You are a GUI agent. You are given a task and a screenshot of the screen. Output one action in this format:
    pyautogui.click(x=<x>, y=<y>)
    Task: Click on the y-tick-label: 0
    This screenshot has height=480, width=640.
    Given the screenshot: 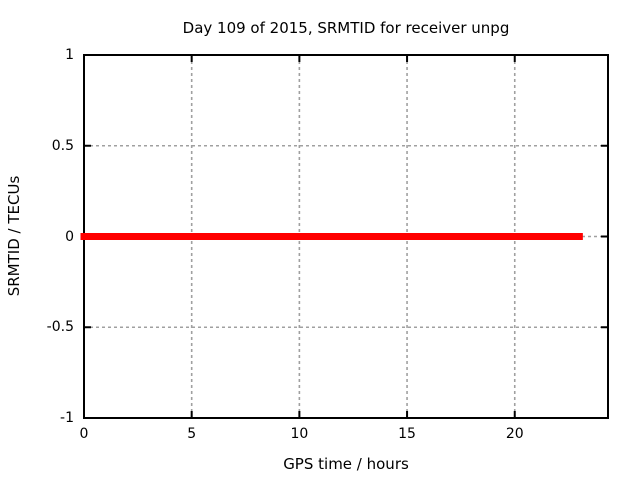 What is the action you would take?
    pyautogui.click(x=69, y=236)
    